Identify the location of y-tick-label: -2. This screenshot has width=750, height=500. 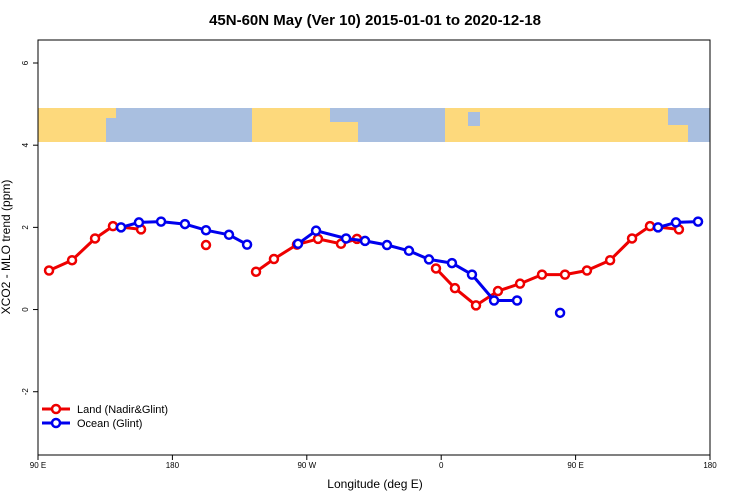
(25, 392).